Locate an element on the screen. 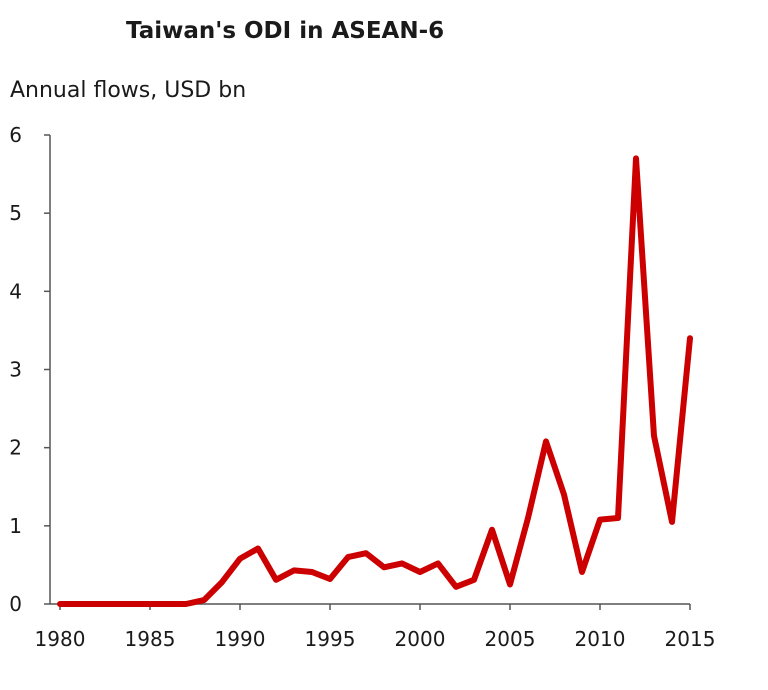  y-tick-label: 3 is located at coordinates (15, 370).